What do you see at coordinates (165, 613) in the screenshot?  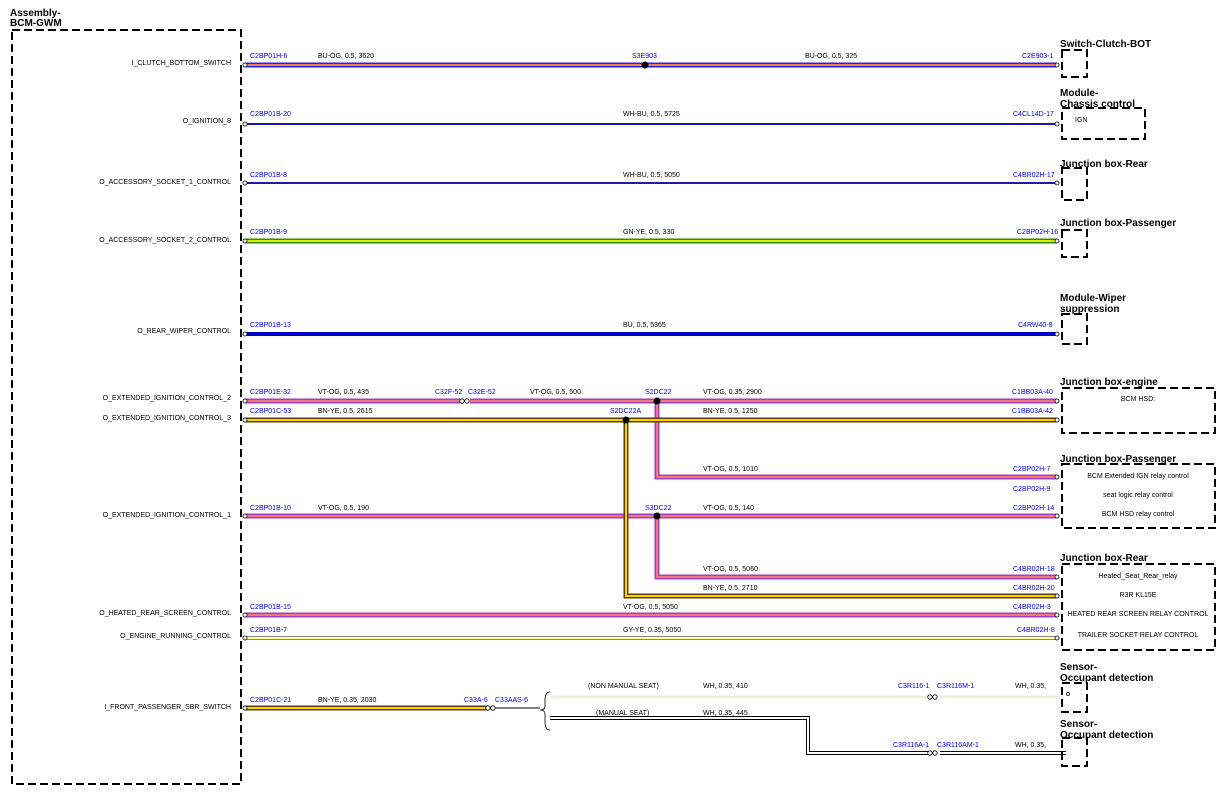 I see `pin-label: O_HEATED_REAR_SCREEN_CONTROL` at bounding box center [165, 613].